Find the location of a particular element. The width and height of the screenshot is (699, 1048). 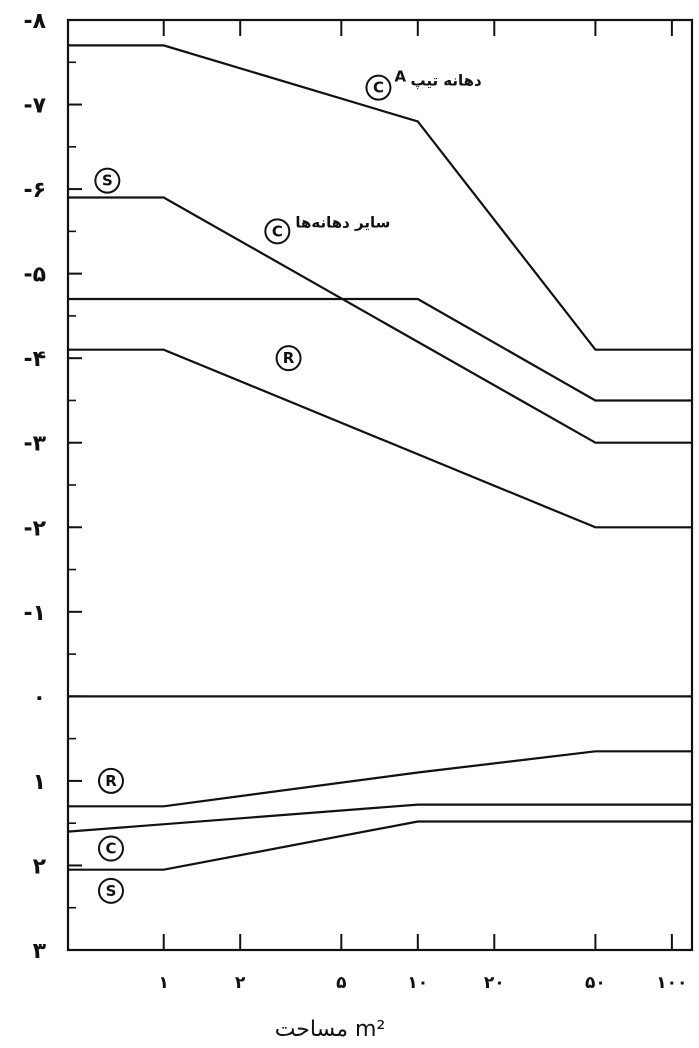

y-tick-label: ۲ is located at coordinates (40, 866).